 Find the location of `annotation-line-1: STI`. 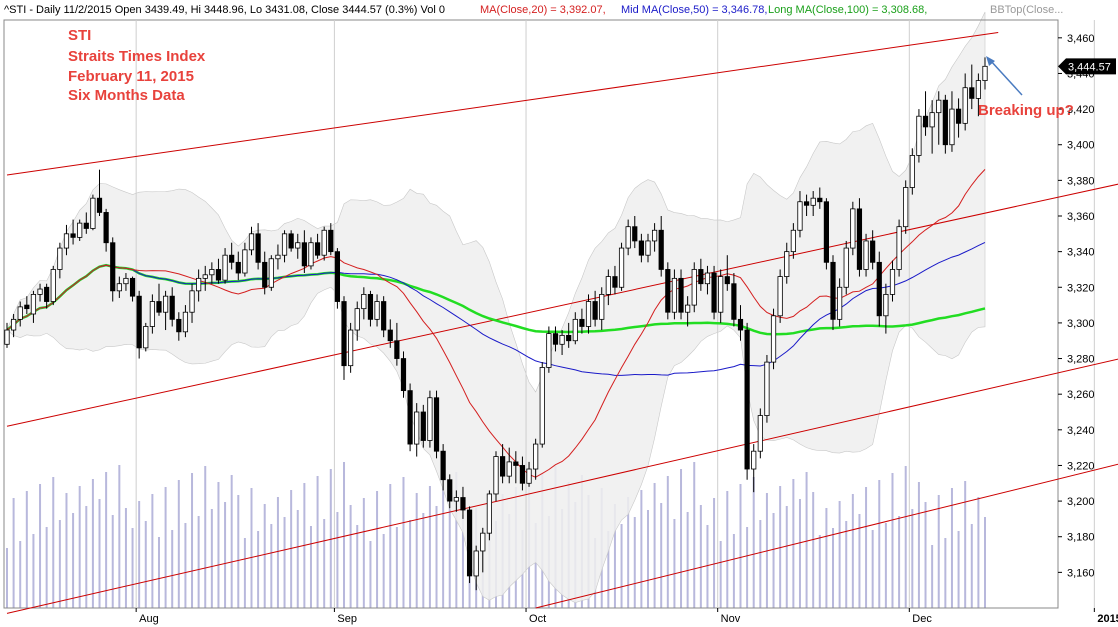

annotation-line-1: STI is located at coordinates (79, 35).